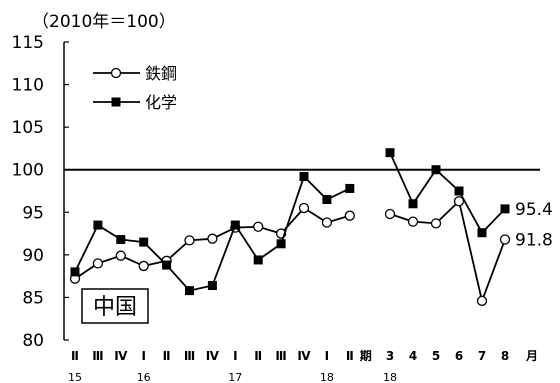 The width and height of the screenshot is (560, 383). What do you see at coordinates (390, 377) in the screenshot?
I see `x-year-label-month: 18` at bounding box center [390, 377].